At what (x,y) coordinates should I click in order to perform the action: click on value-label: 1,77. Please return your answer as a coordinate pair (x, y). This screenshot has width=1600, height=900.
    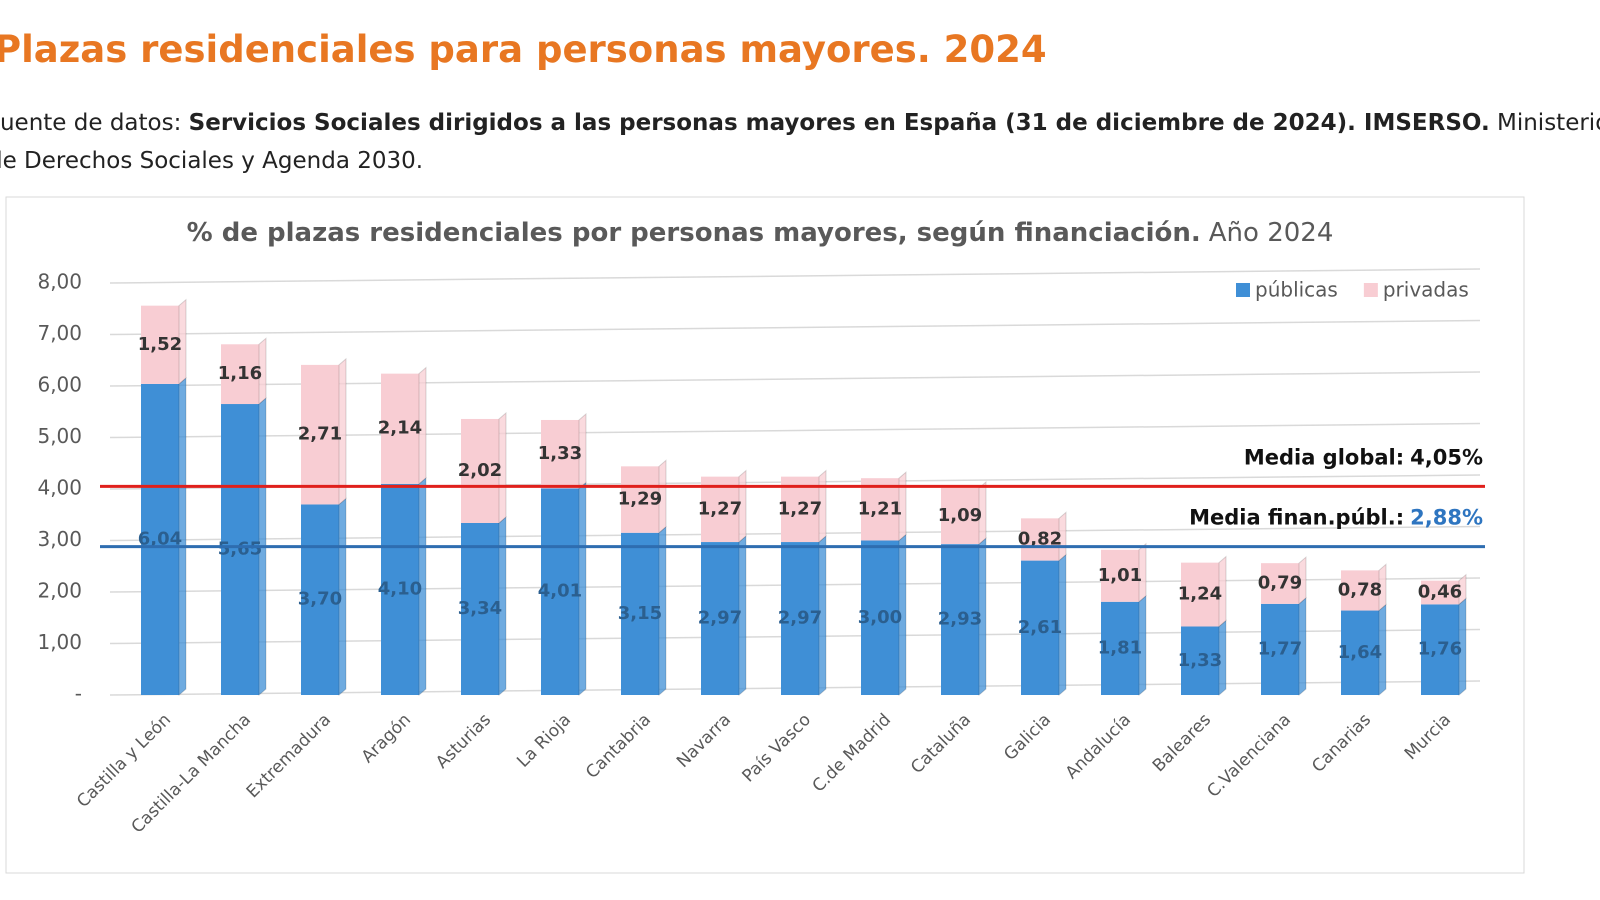
    Looking at the image, I should click on (1280, 648).